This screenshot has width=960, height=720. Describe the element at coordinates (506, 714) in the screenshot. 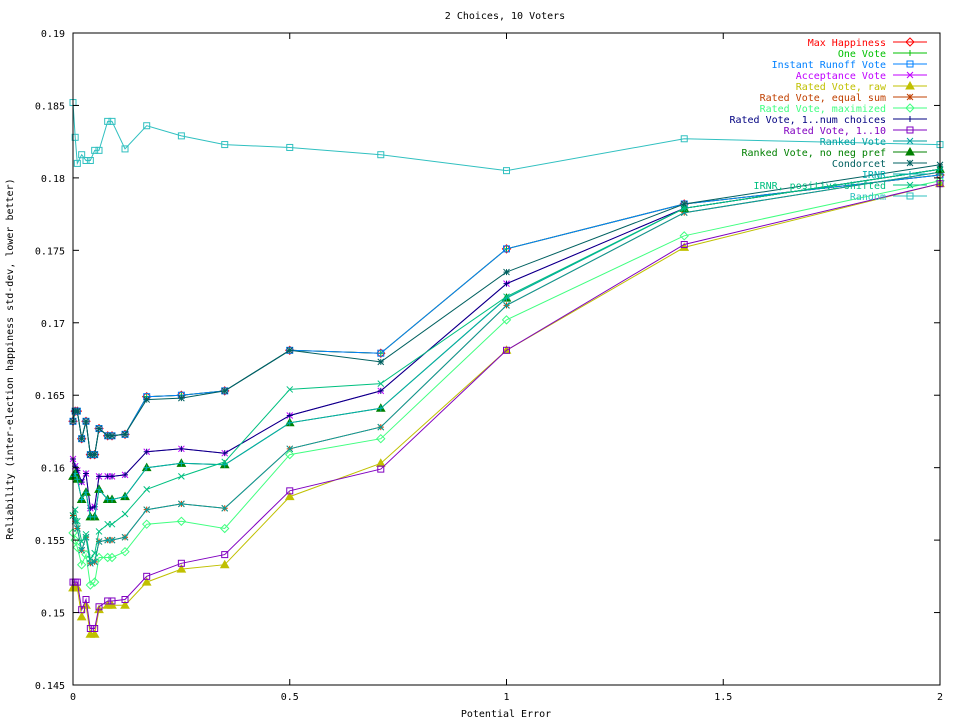

I see `x-axis-label: Potential Error` at that location.